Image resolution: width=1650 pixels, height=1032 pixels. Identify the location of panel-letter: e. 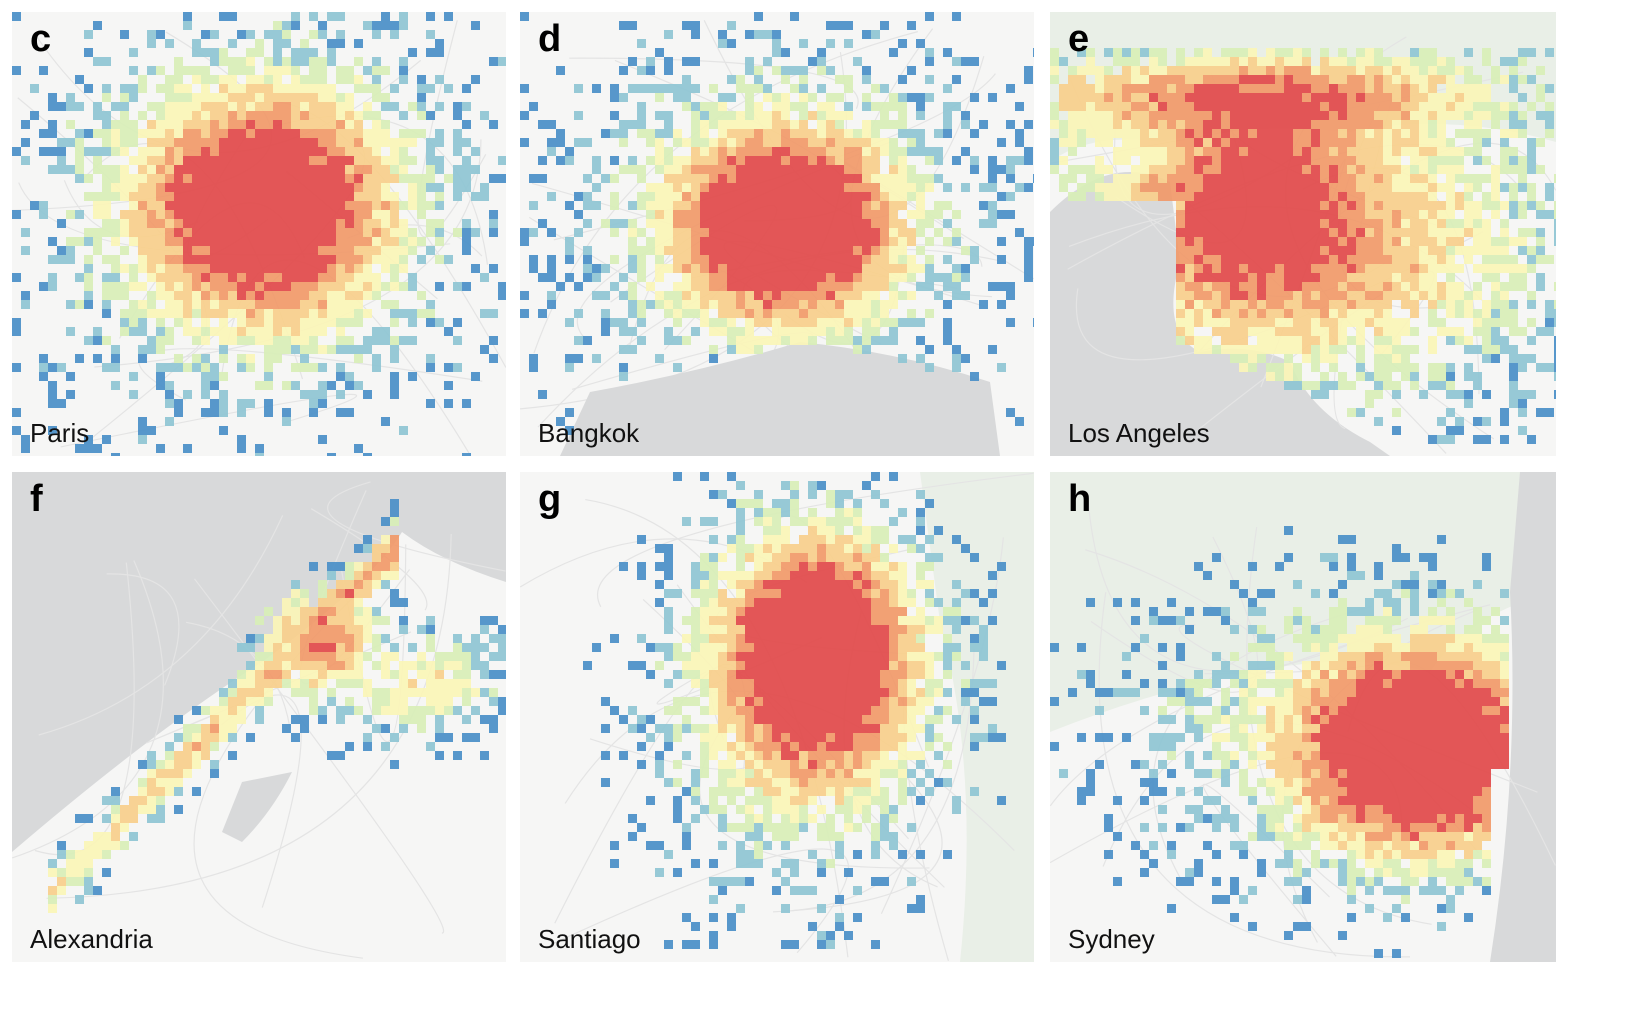
(1079, 39).